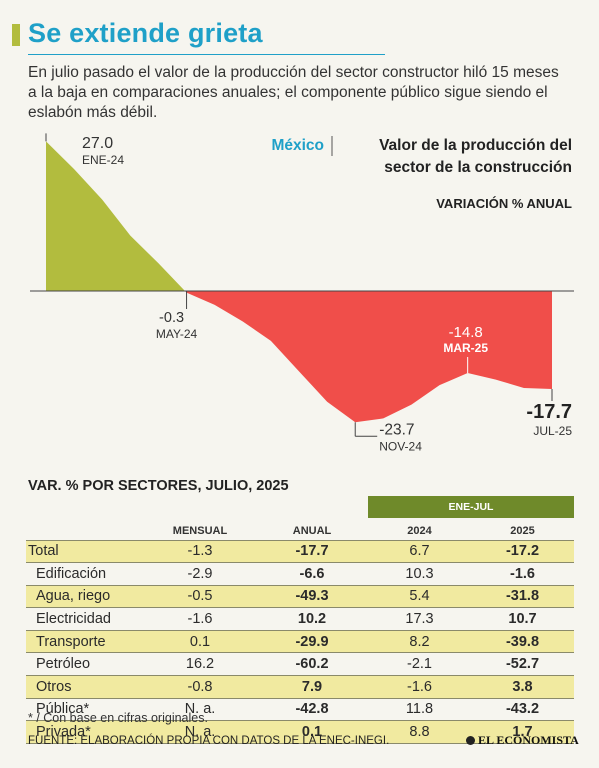 The height and width of the screenshot is (768, 599). I want to click on col-header-2025: 2025, so click(522, 530).